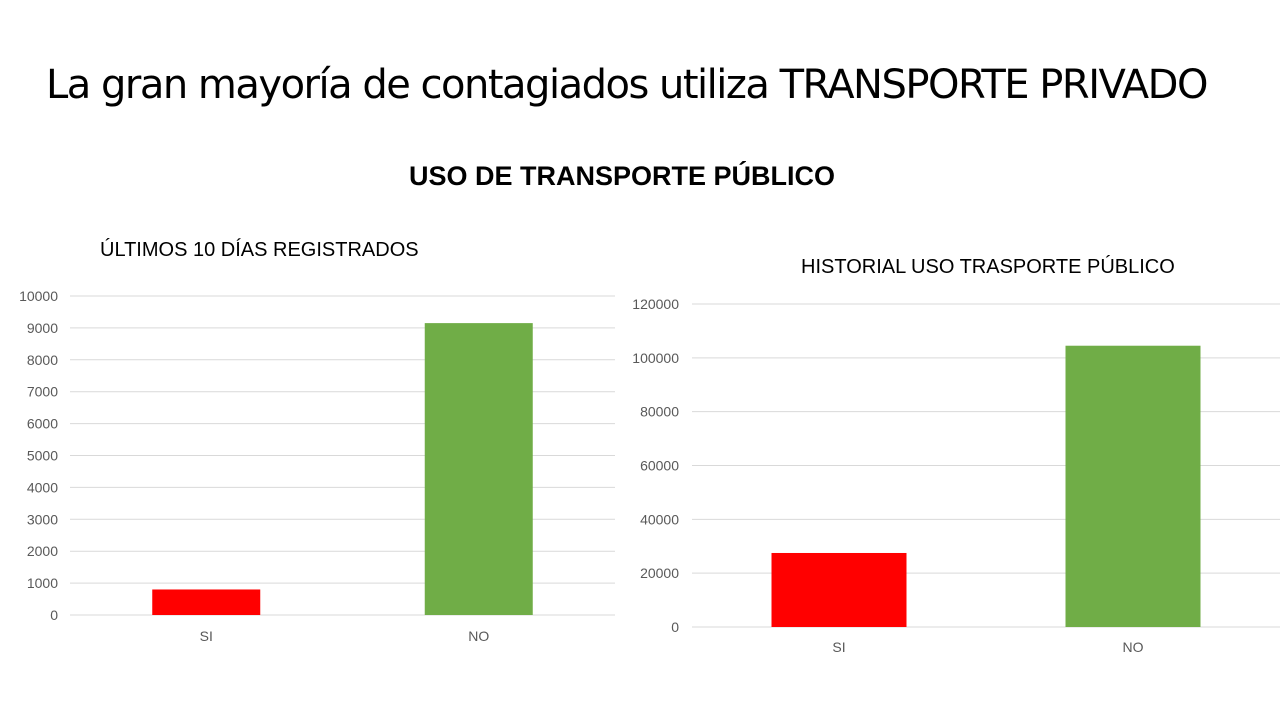 This screenshot has width=1280, height=719. What do you see at coordinates (42, 487) in the screenshot?
I see `y-tick-label: 4000` at bounding box center [42, 487].